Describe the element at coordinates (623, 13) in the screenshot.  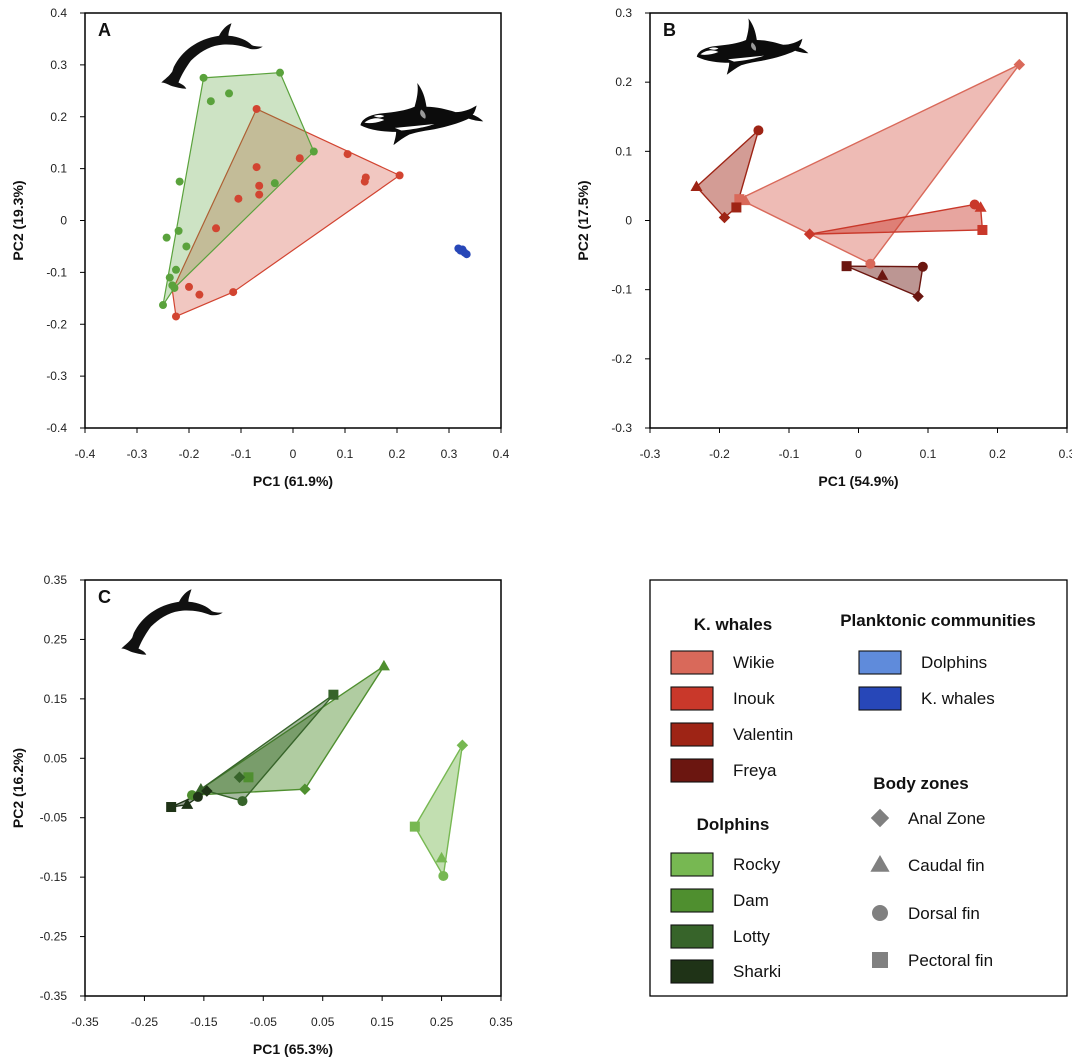
I see `y-tick-label: 0.3` at that location.